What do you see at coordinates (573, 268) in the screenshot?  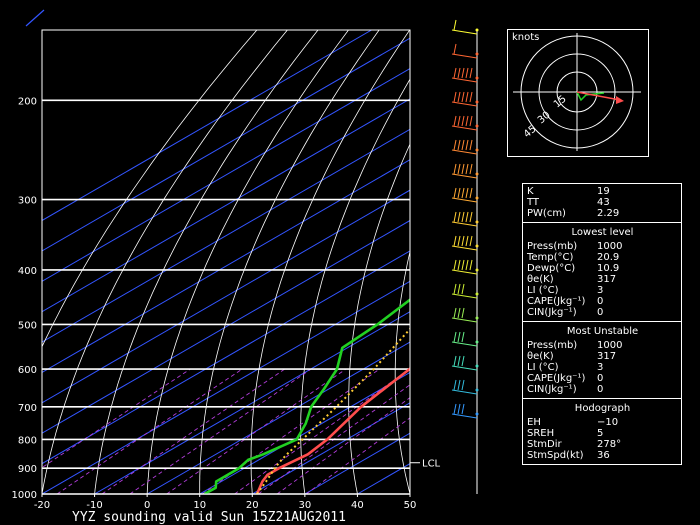 I see `stat-row: Dewp(°C) 10.9` at bounding box center [573, 268].